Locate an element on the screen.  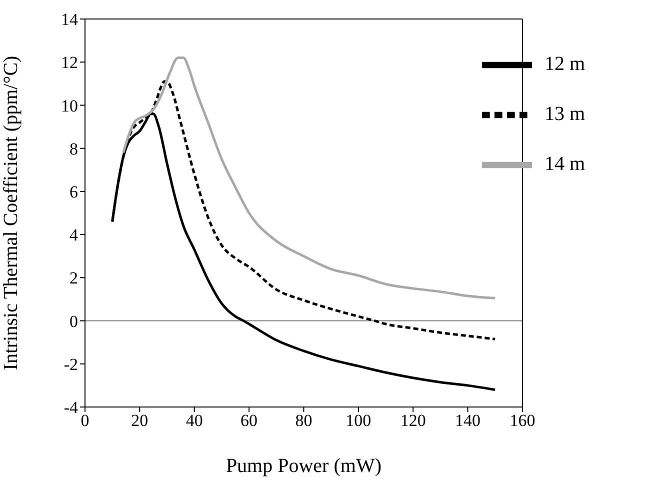
x-tick-label: 160 is located at coordinates (523, 420).